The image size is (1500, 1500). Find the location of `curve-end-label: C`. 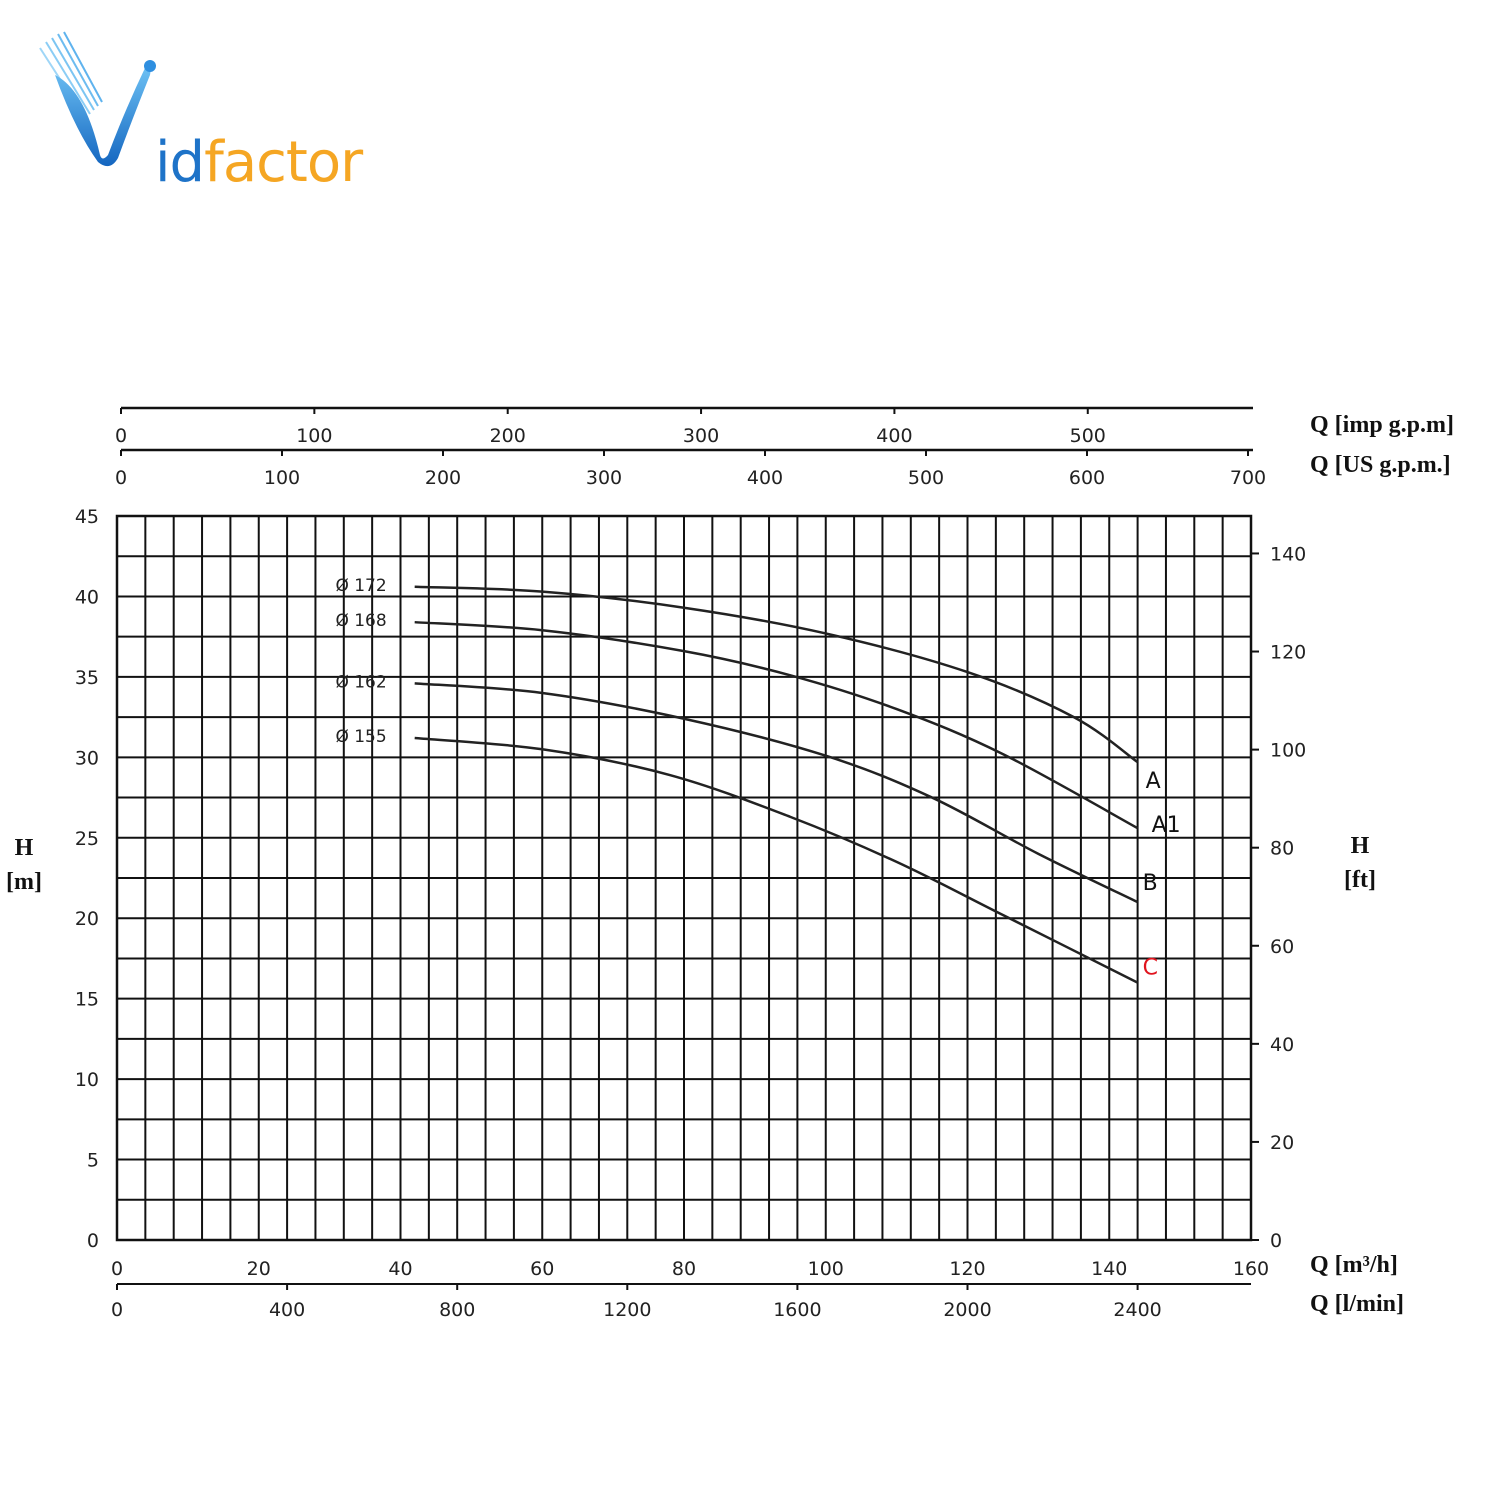

curve-end-label: C is located at coordinates (1150, 968).